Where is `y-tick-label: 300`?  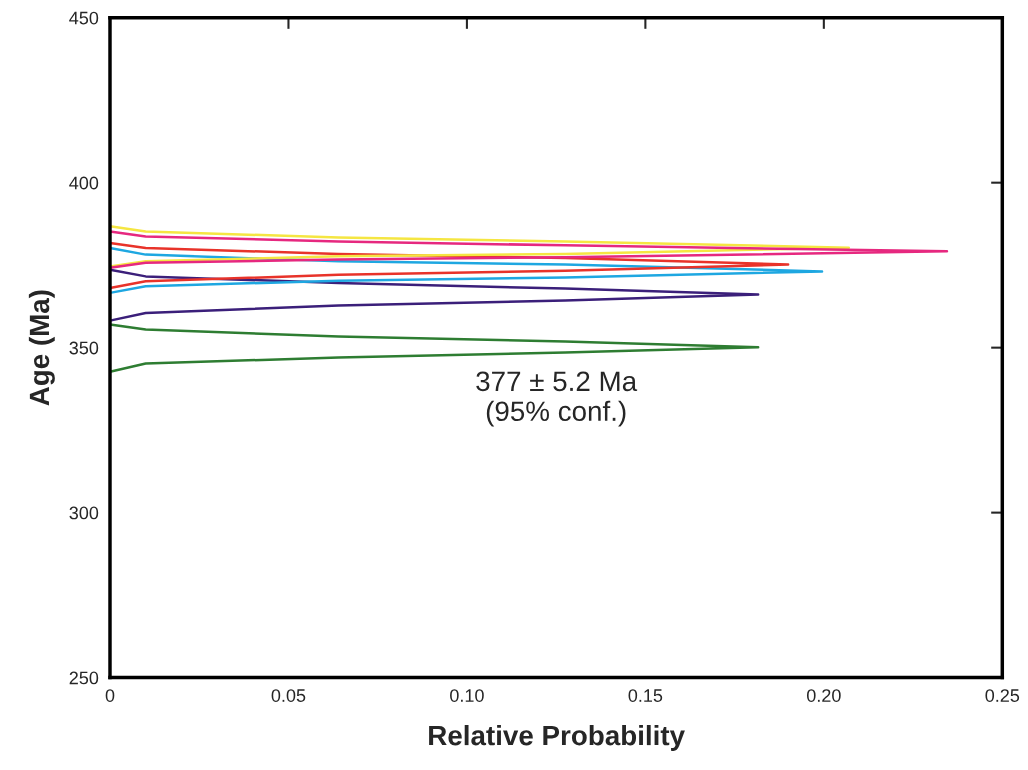 y-tick-label: 300 is located at coordinates (84, 513).